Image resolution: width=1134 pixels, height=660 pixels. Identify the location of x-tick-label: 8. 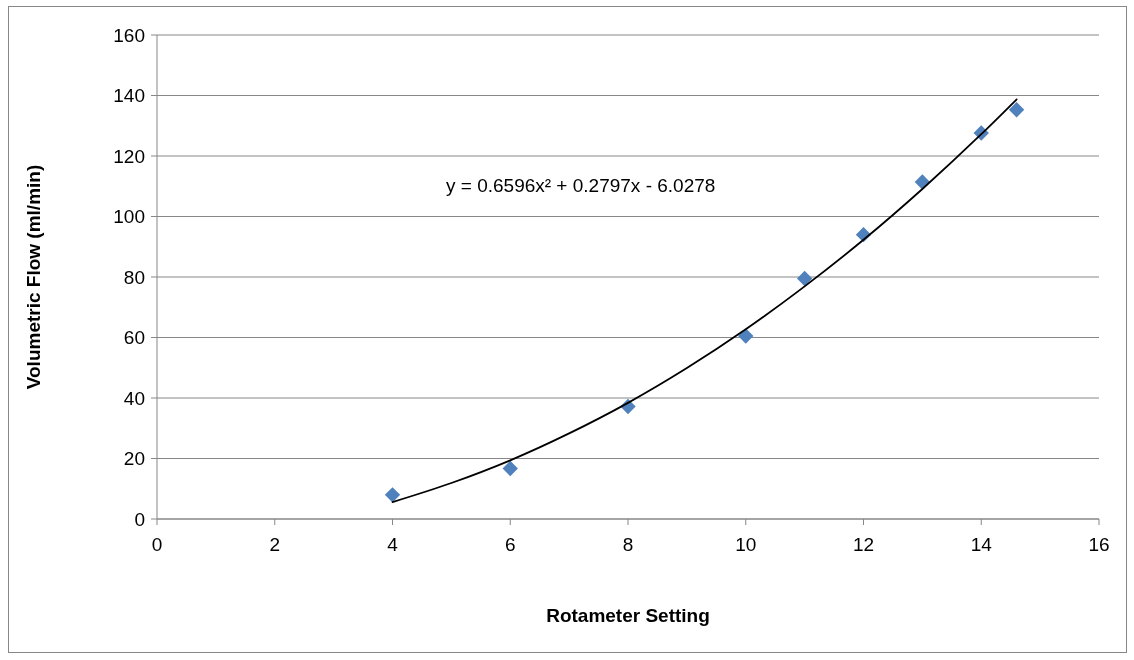
(628, 544).